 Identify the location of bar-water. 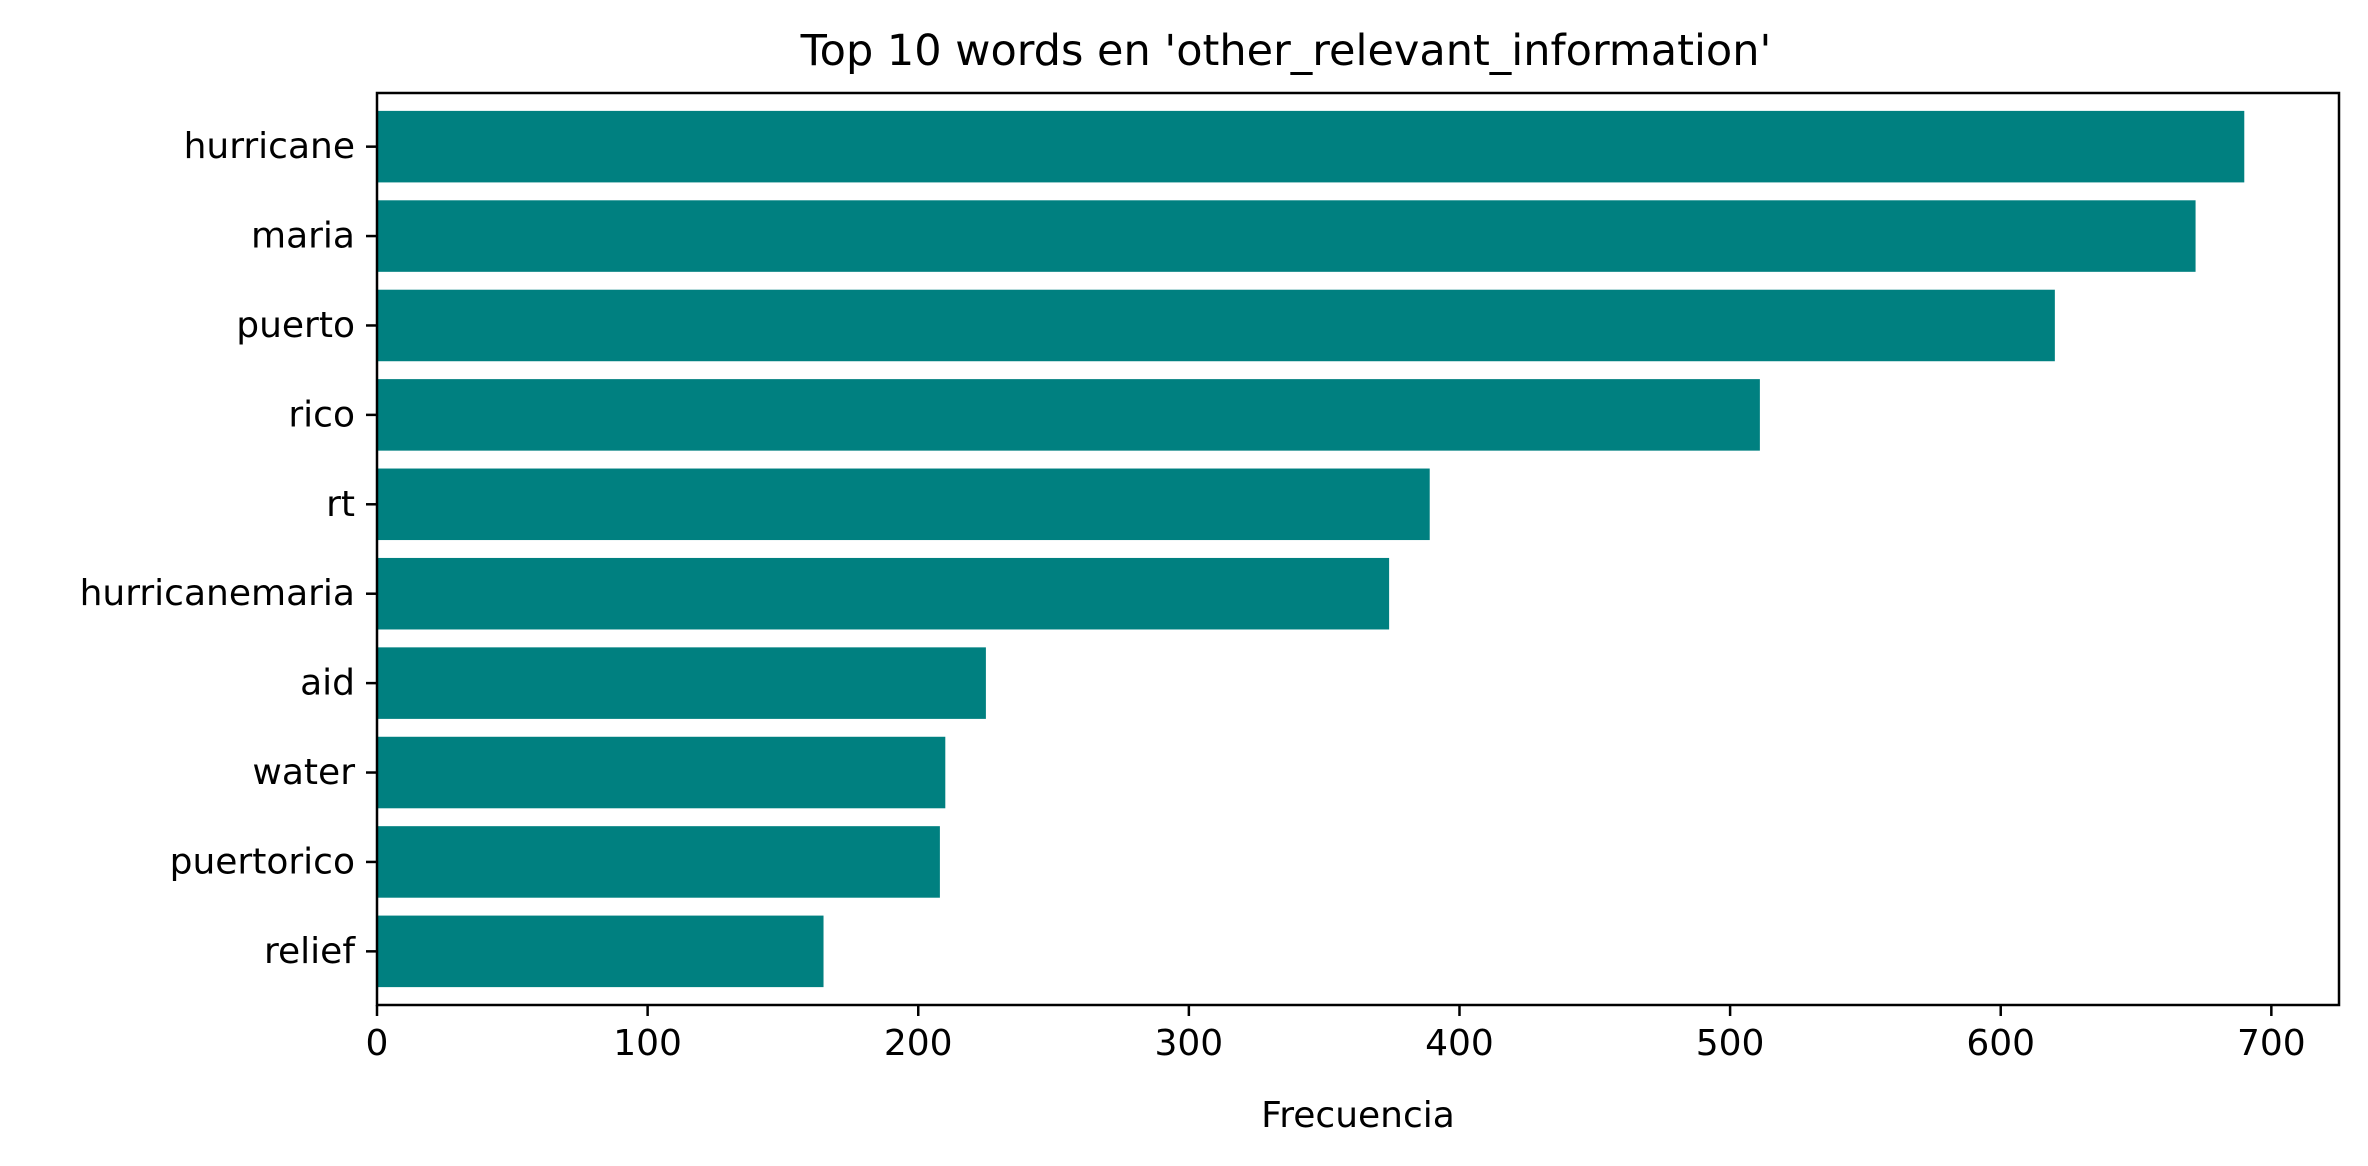
(661, 772).